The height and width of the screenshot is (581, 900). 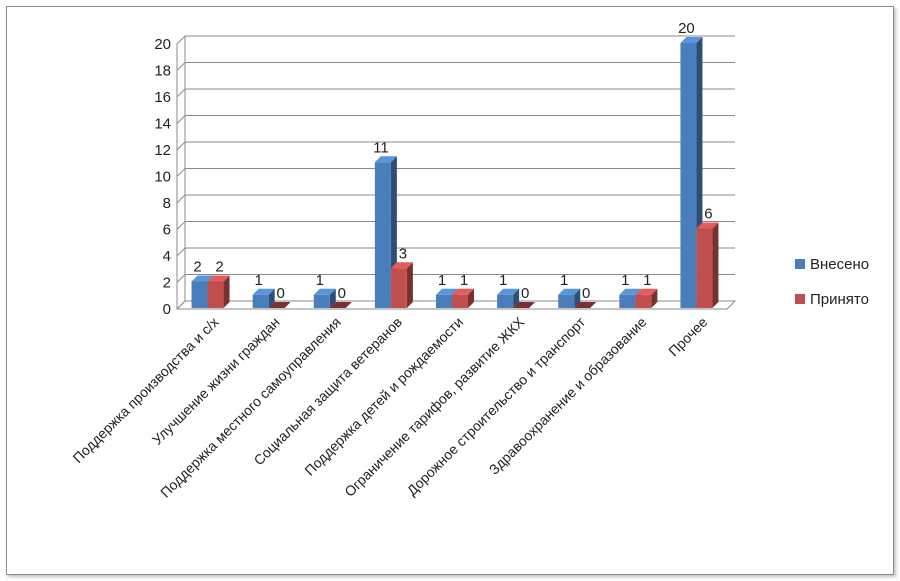 I want to click on x-tick-label: Улучшение жизни граждан, so click(x=216, y=381).